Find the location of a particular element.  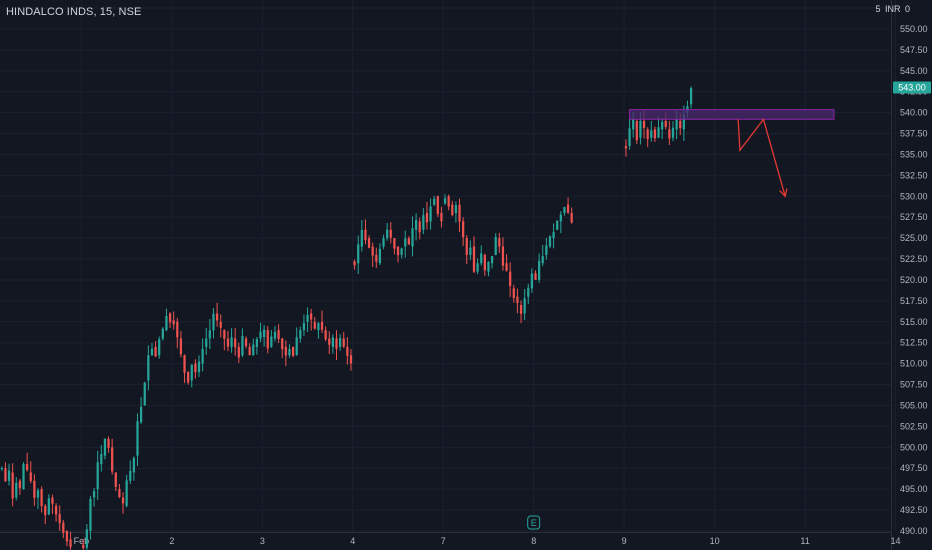

y-tick-label: 507.50 is located at coordinates (914, 385).